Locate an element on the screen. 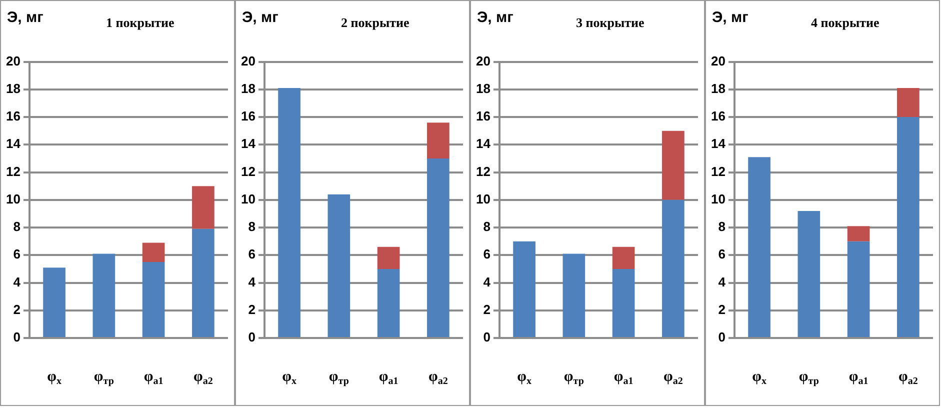  chart-title: 4 покрытие is located at coordinates (845, 23).